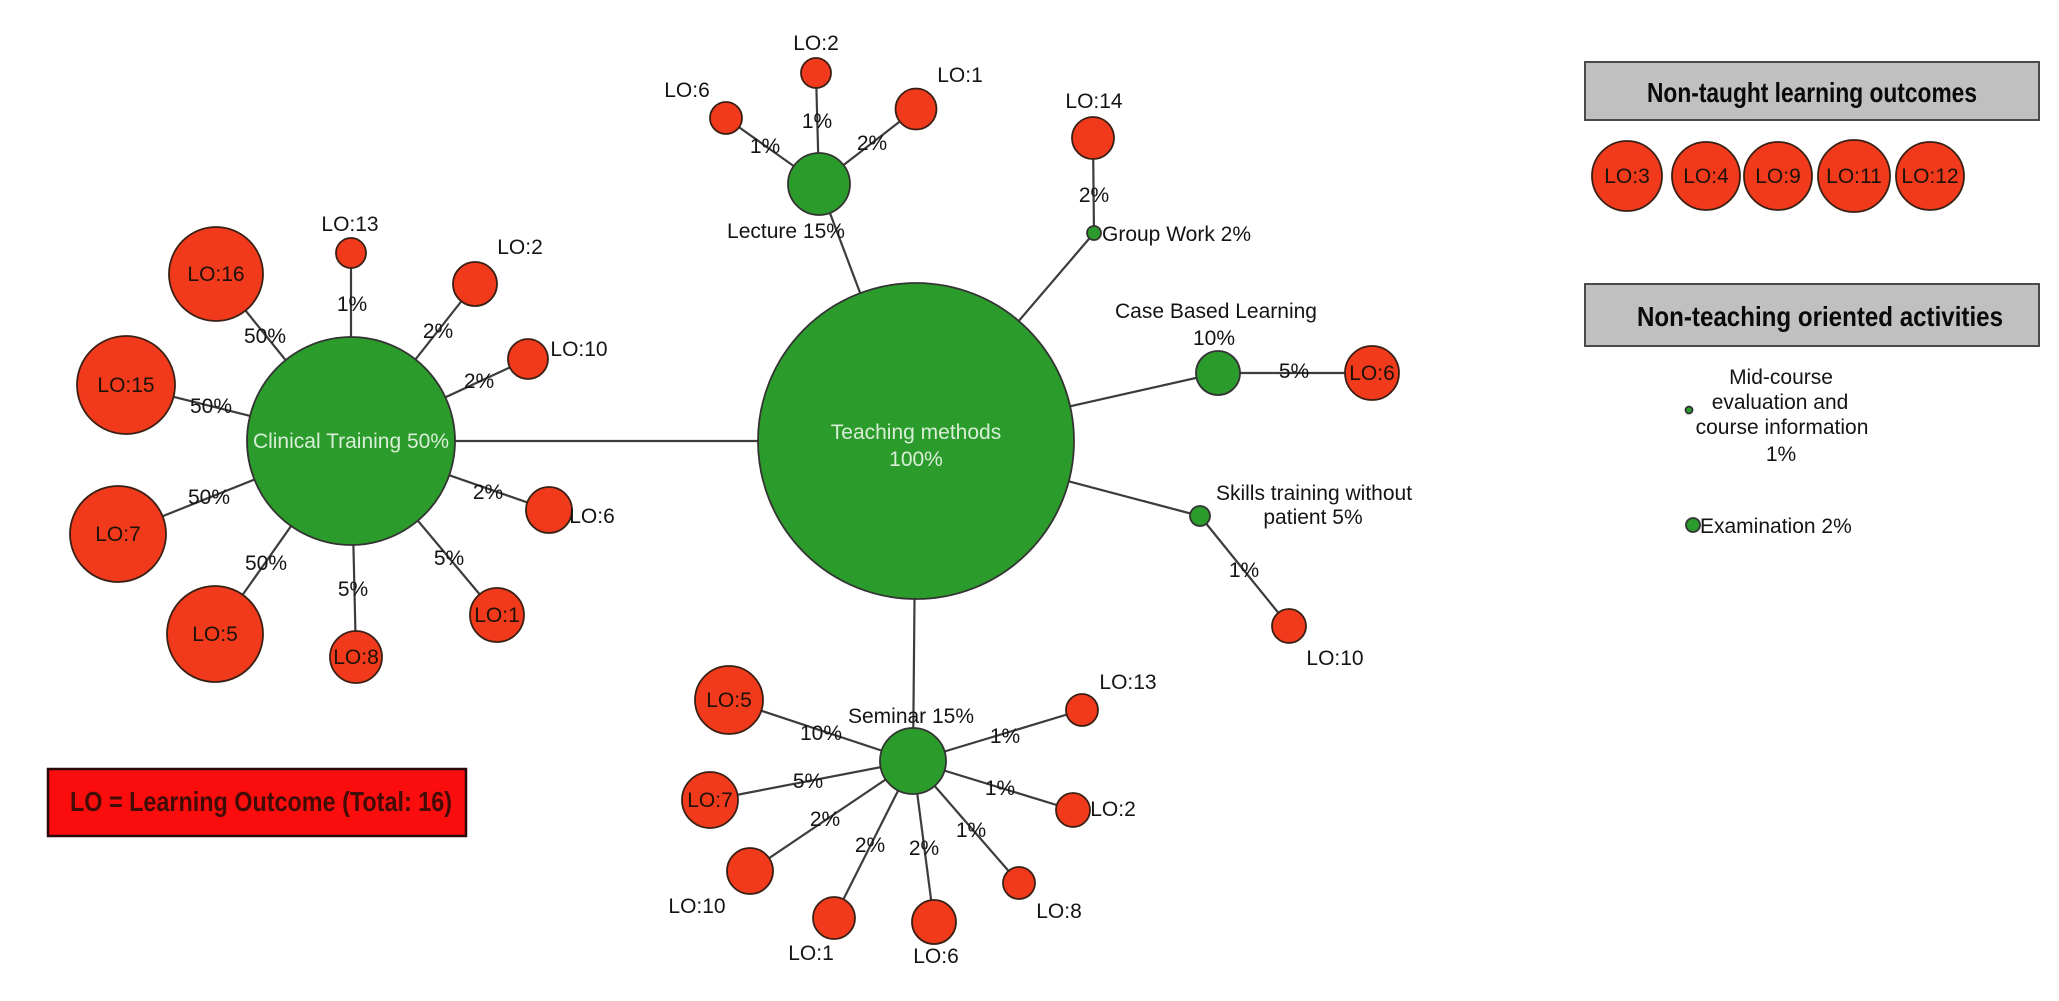 This screenshot has width=2059, height=1001. Describe the element at coordinates (1781, 377) in the screenshot. I see `svg-text: Mid-course` at that location.